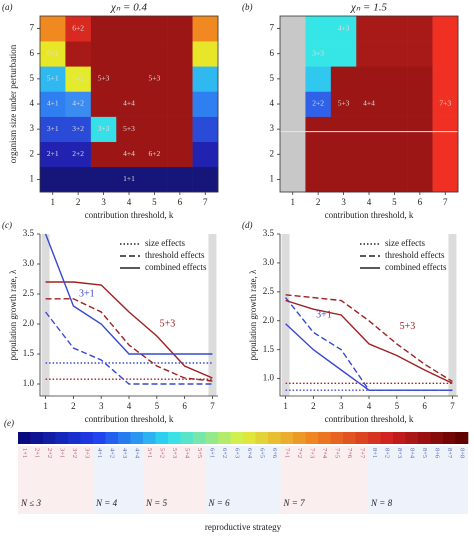 This screenshot has height=537, width=474. What do you see at coordinates (269, 291) in the screenshot?
I see `y-tick-label: 2.5` at bounding box center [269, 291].